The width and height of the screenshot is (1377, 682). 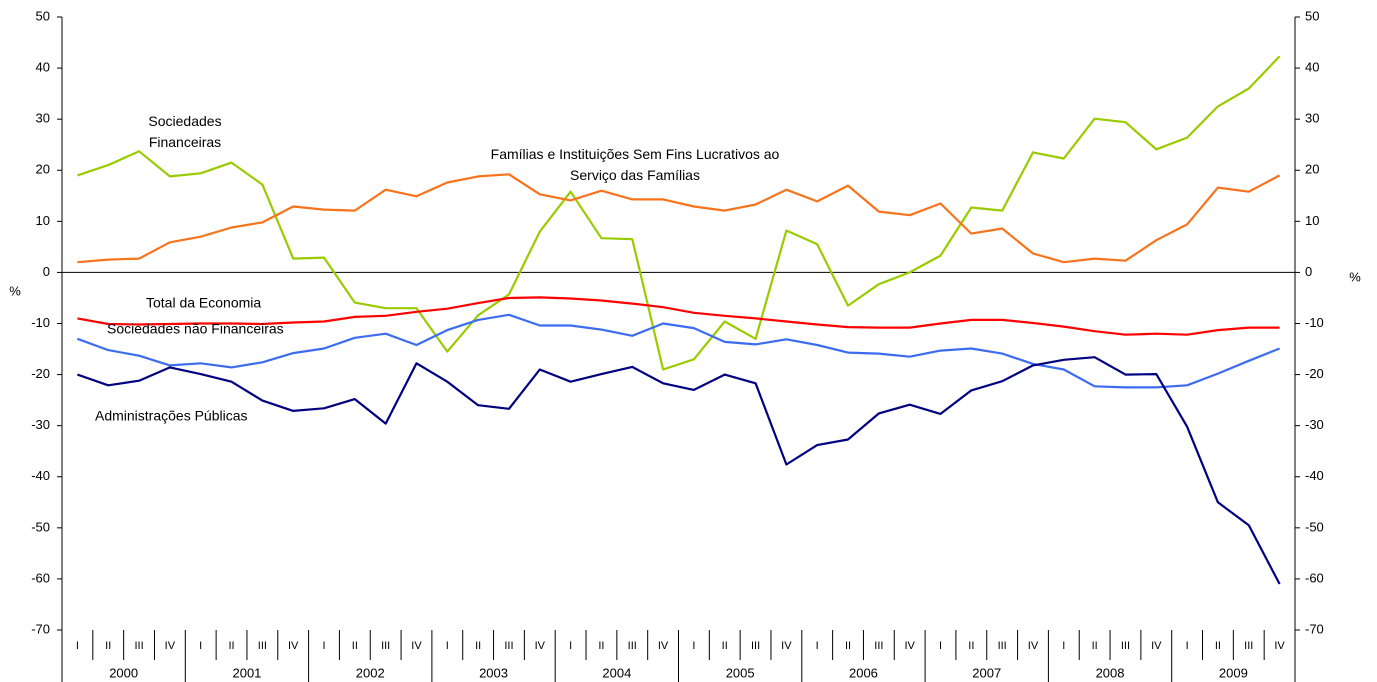 I want to click on y2-tick-label: -70, so click(x=1314, y=628).